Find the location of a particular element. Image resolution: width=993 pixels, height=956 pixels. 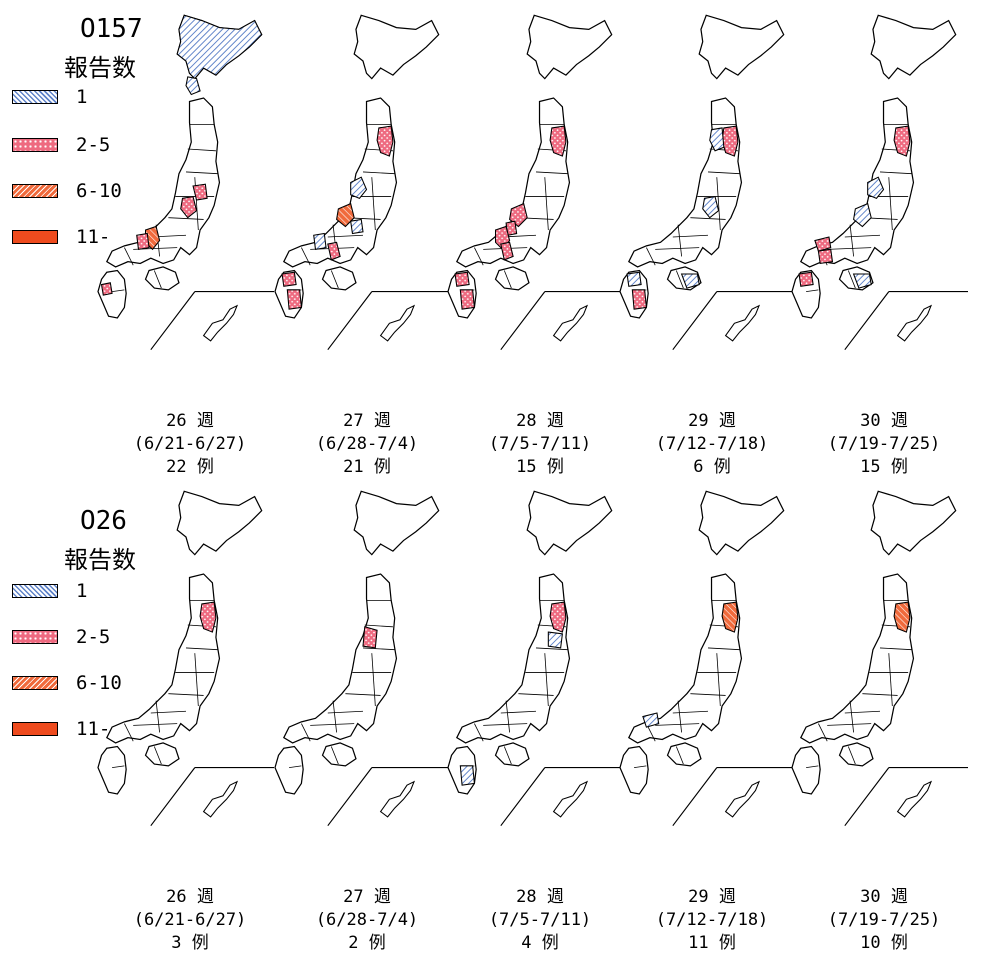

section-title-o157: O157 is located at coordinates (111, 29).